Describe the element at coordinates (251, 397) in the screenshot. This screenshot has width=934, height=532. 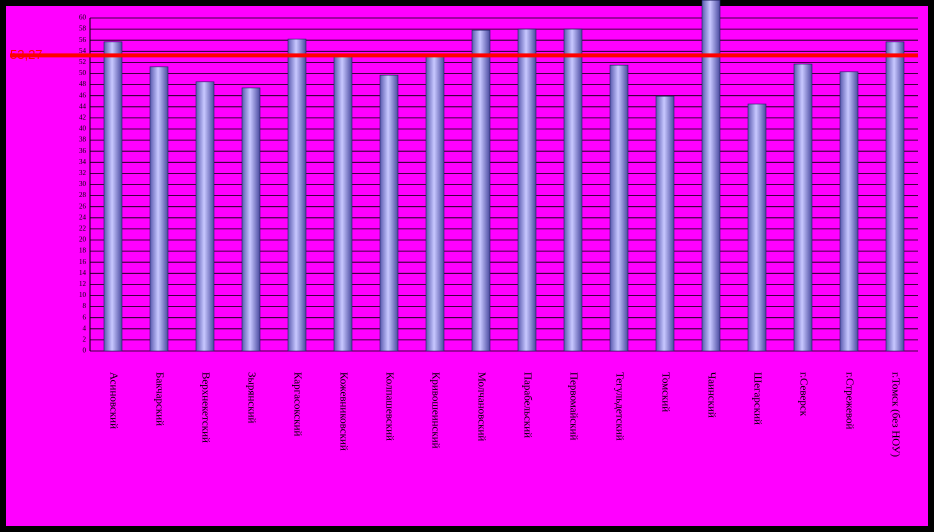
I see `x-tick-label: Зырянский` at that location.